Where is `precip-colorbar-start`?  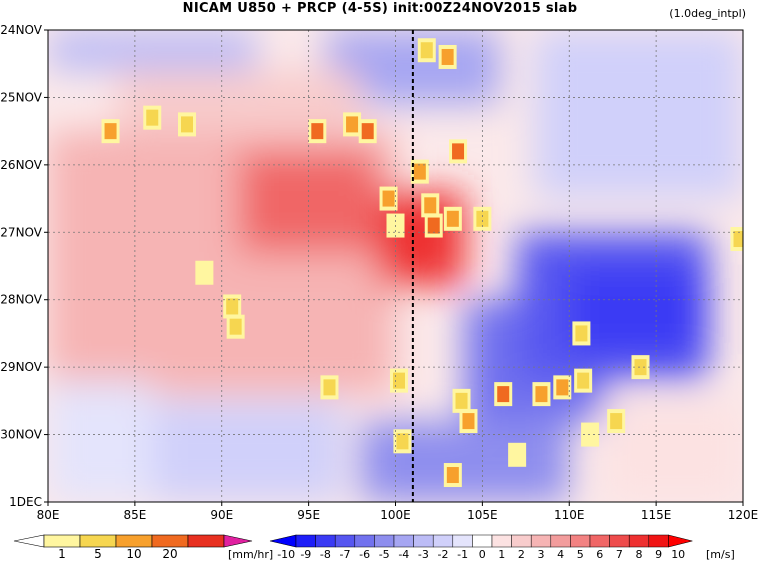 precip-colorbar-start is located at coordinates (29, 541).